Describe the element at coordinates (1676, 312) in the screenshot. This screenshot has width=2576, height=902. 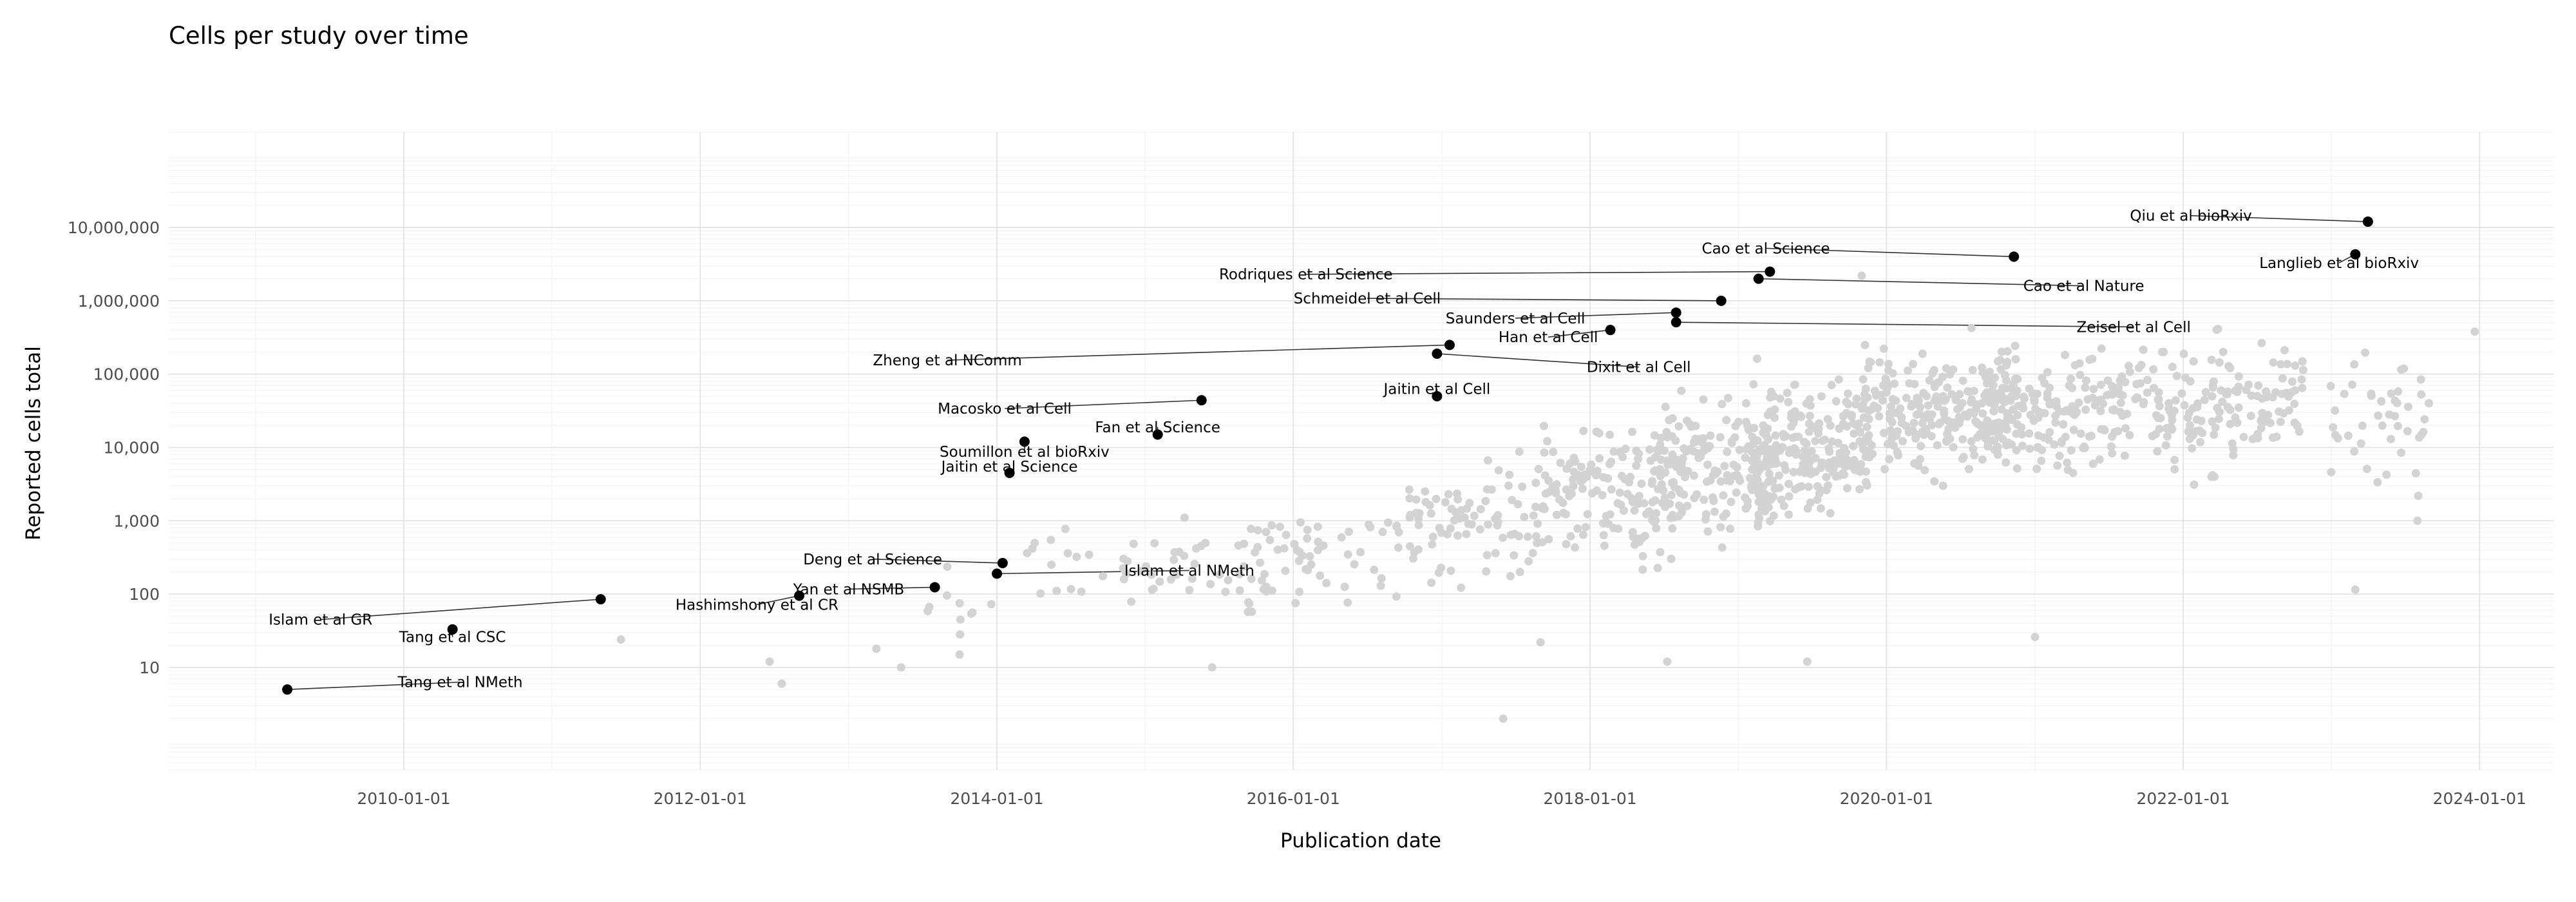
I see `point-saunders-et-al-cell` at that location.